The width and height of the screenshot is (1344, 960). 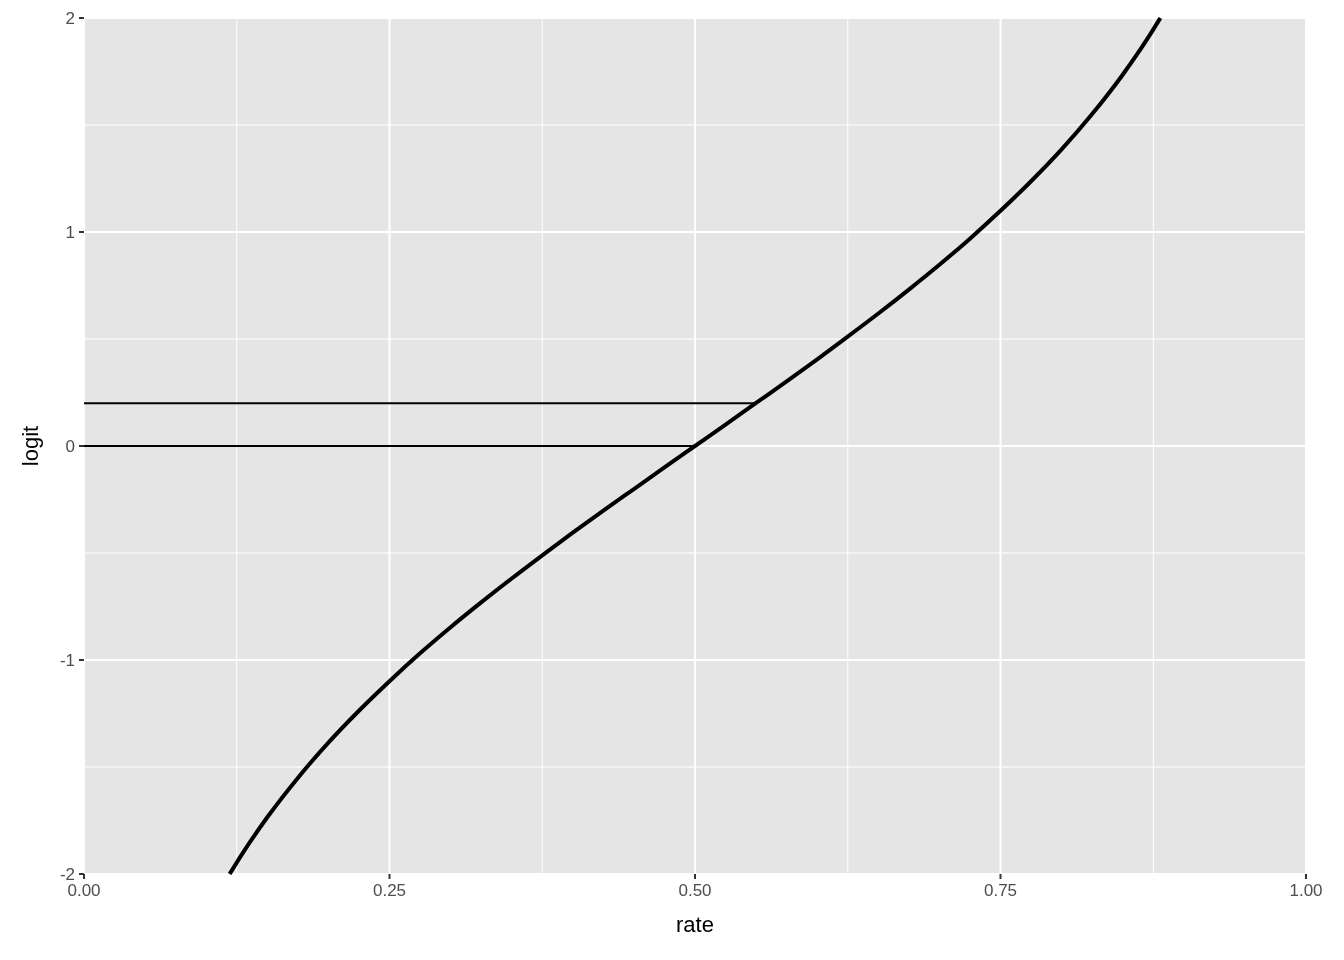 I want to click on x-tick-label: 1.00, so click(x=1306, y=890).